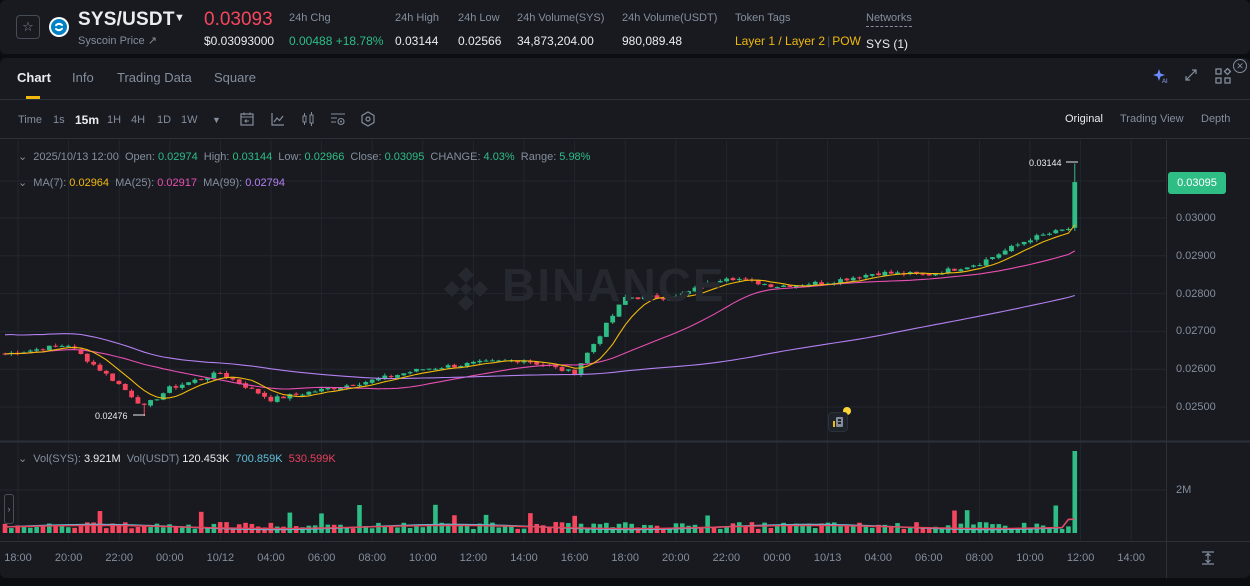  What do you see at coordinates (404, 157) in the screenshot?
I see `legend-close: 0.03095` at bounding box center [404, 157].